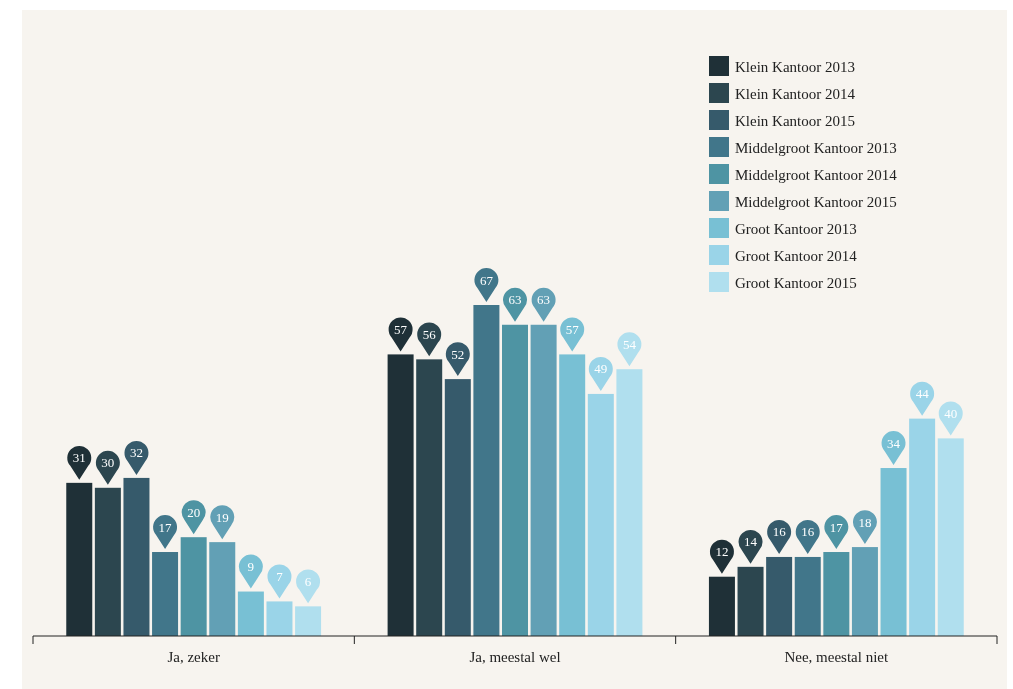  What do you see at coordinates (79, 458) in the screenshot?
I see `data-label: 31` at bounding box center [79, 458].